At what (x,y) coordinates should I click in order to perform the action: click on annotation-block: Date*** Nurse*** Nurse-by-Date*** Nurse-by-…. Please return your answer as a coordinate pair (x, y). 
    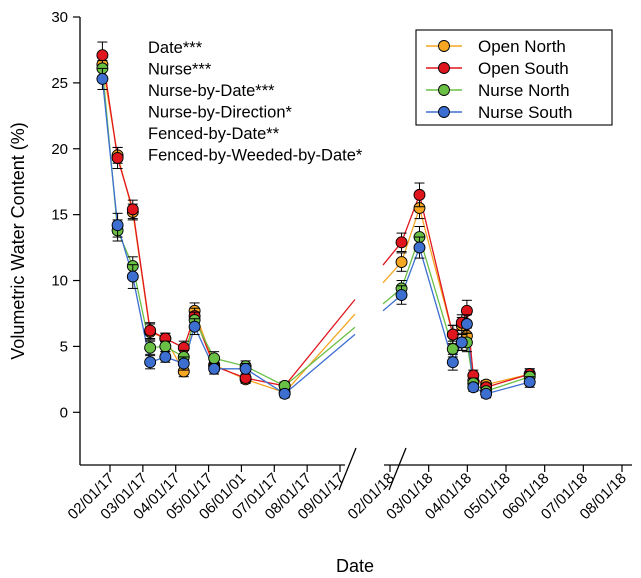
    Looking at the image, I should click on (255, 102).